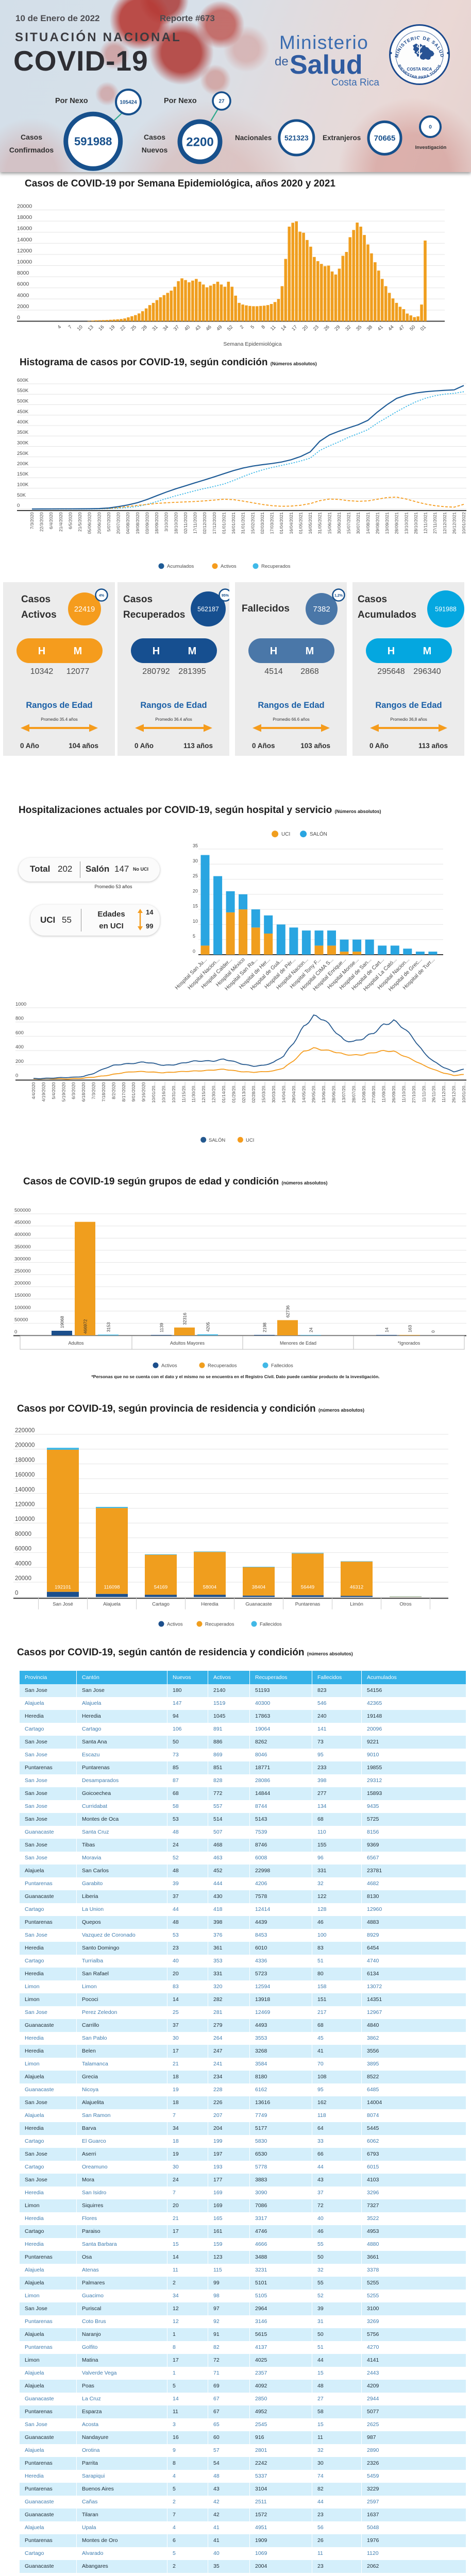  I want to click on svg-text: 100K, so click(23, 485).